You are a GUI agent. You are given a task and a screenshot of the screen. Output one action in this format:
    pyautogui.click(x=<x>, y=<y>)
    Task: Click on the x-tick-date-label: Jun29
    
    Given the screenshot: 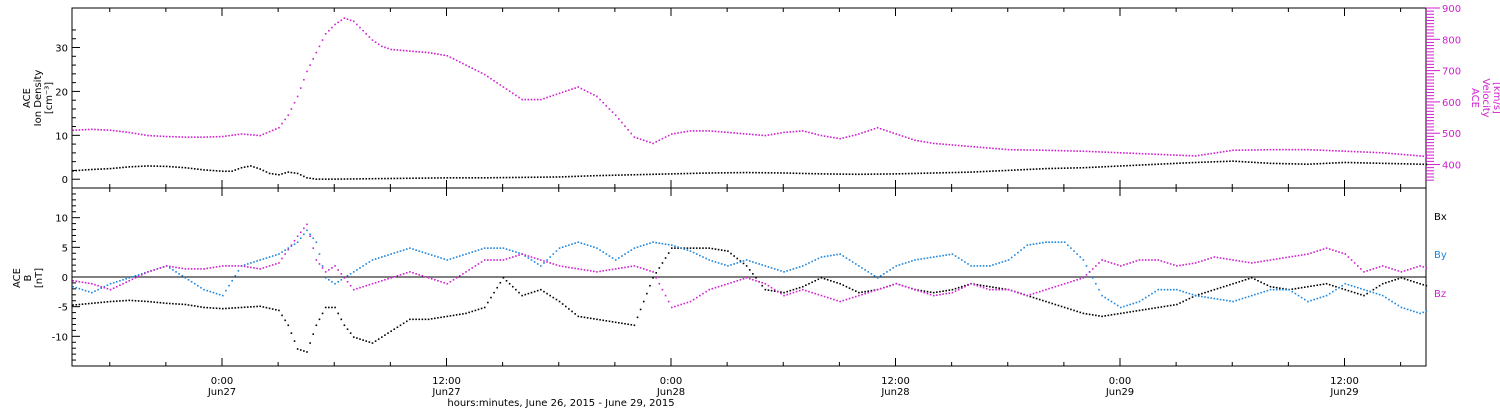 What is the action you would take?
    pyautogui.click(x=1343, y=392)
    